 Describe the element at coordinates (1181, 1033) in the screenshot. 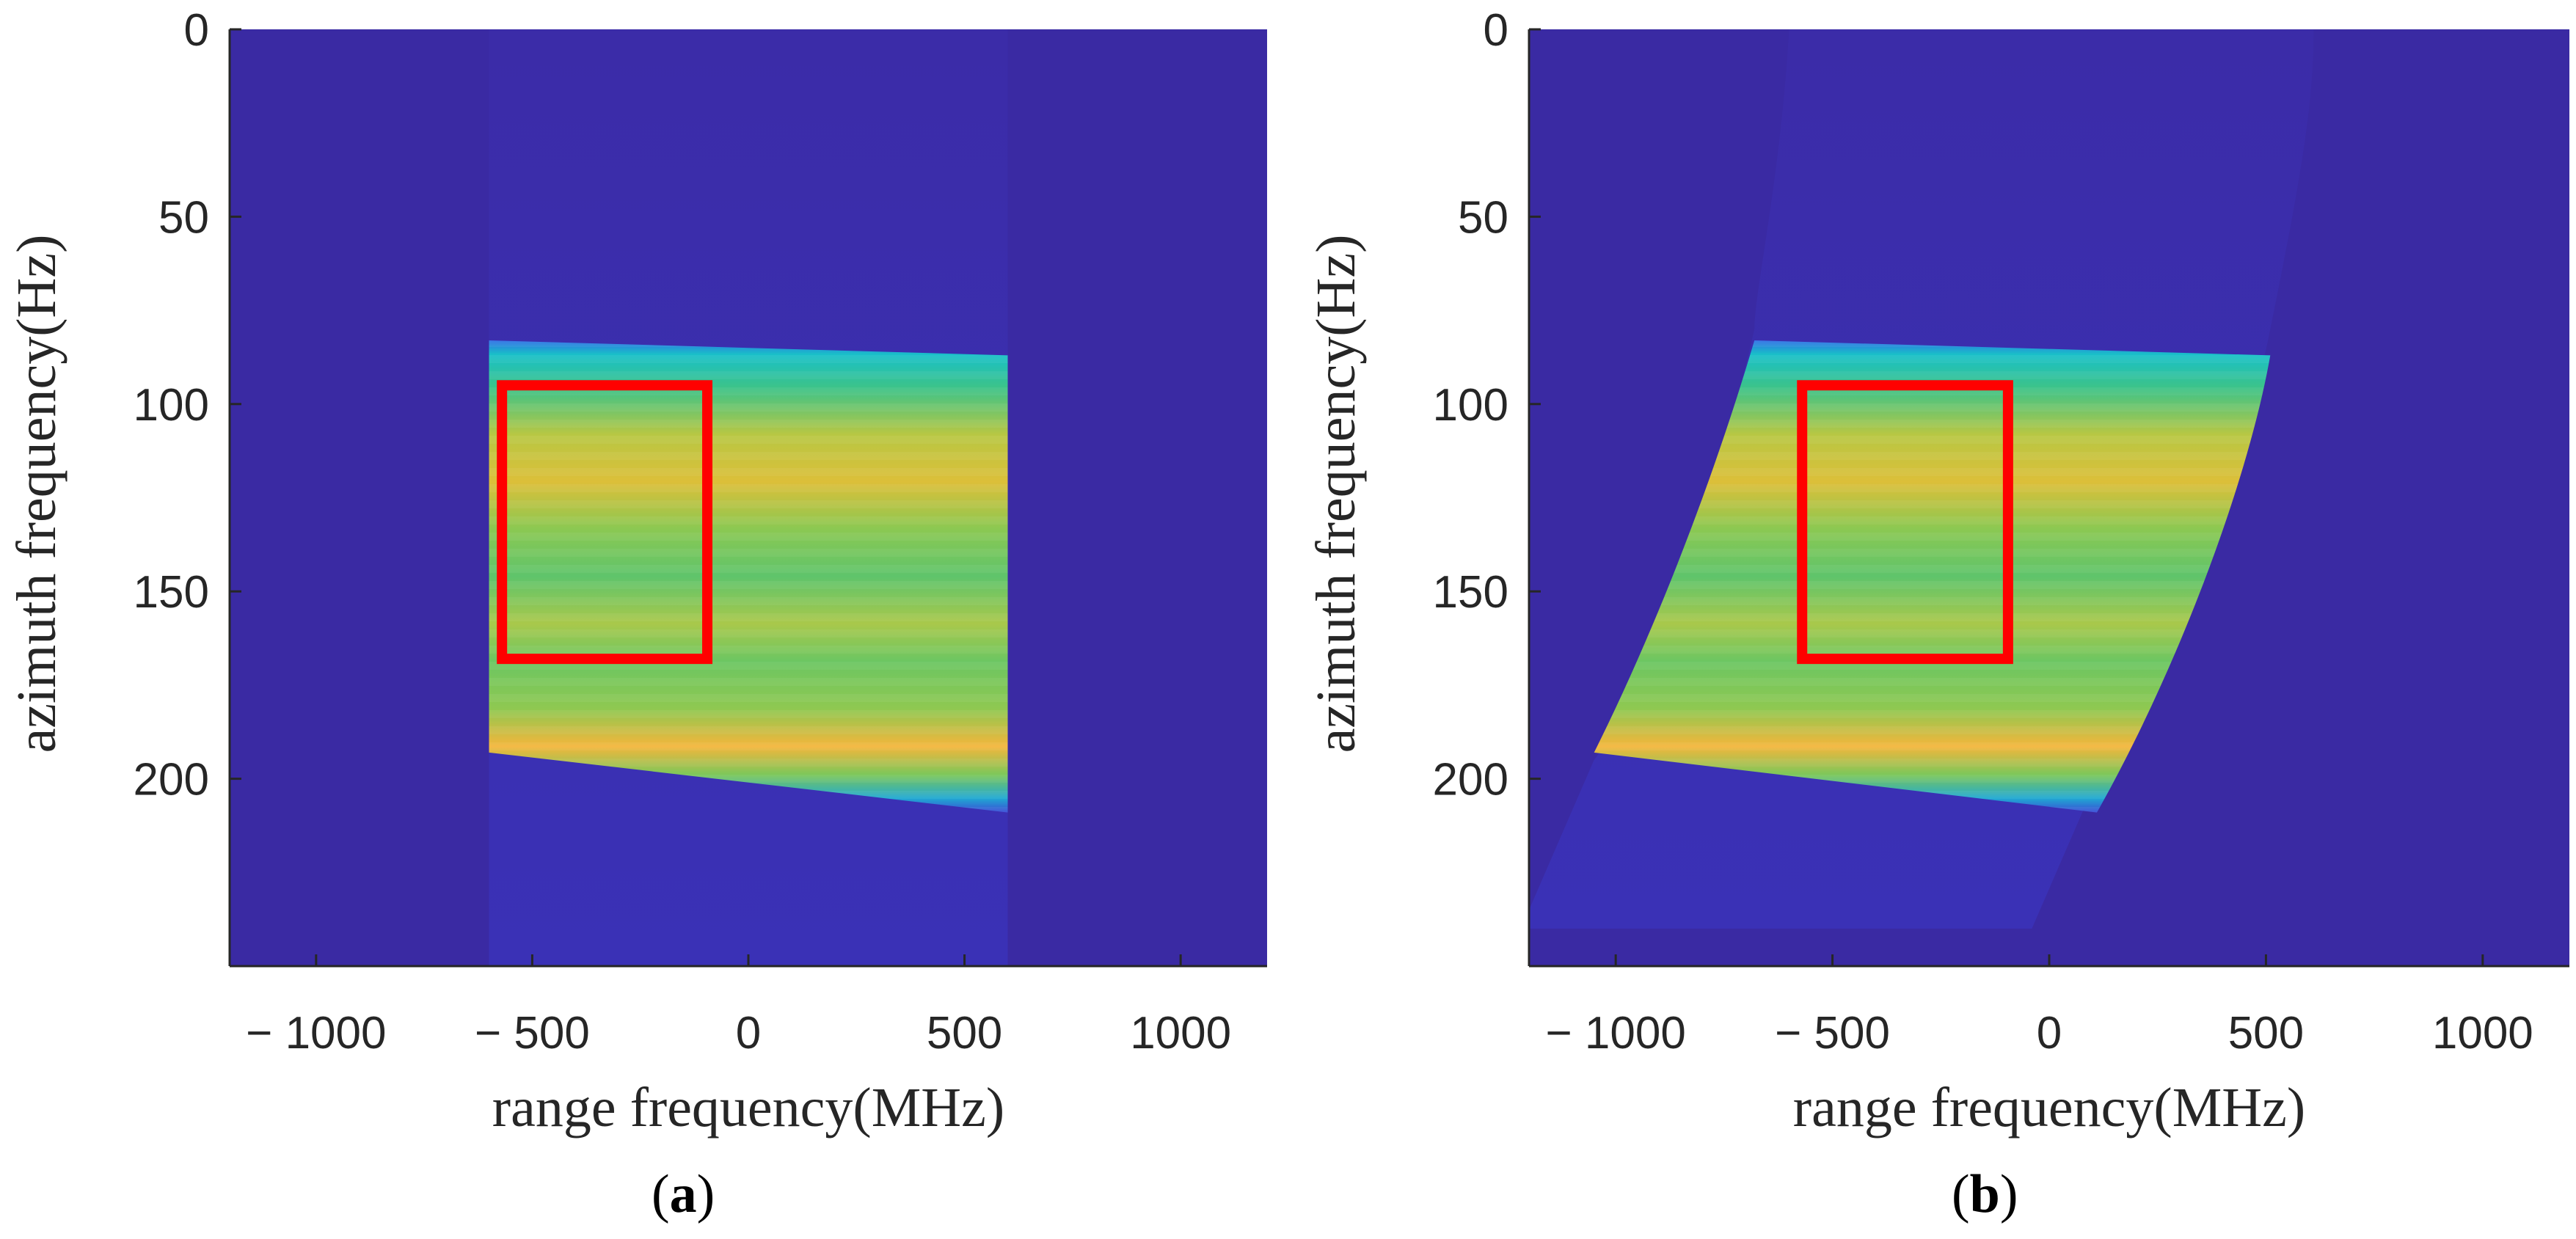

I see `x-tick-label-a-4: 1000` at that location.